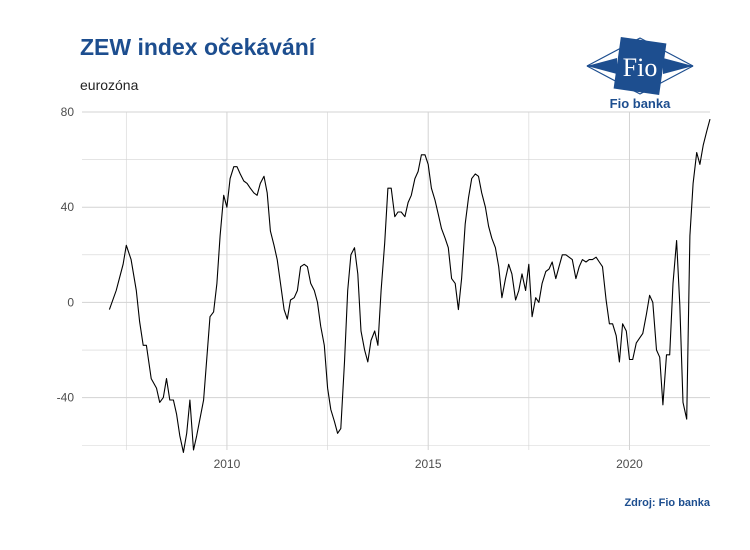 Image resolution: width=750 pixels, height=550 pixels. What do you see at coordinates (109, 85) in the screenshot?
I see `chart-subtitle: eurozóna` at bounding box center [109, 85].